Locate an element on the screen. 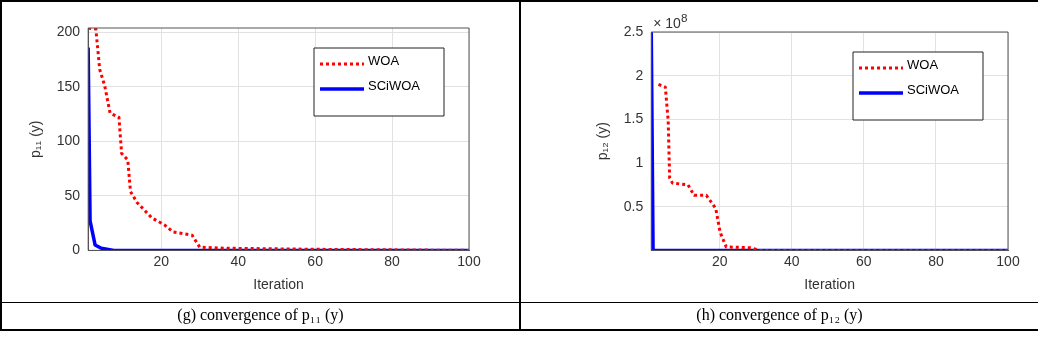 Image resolution: width=1038 pixels, height=357 pixels. y-tick-label: 200 is located at coordinates (68, 31).